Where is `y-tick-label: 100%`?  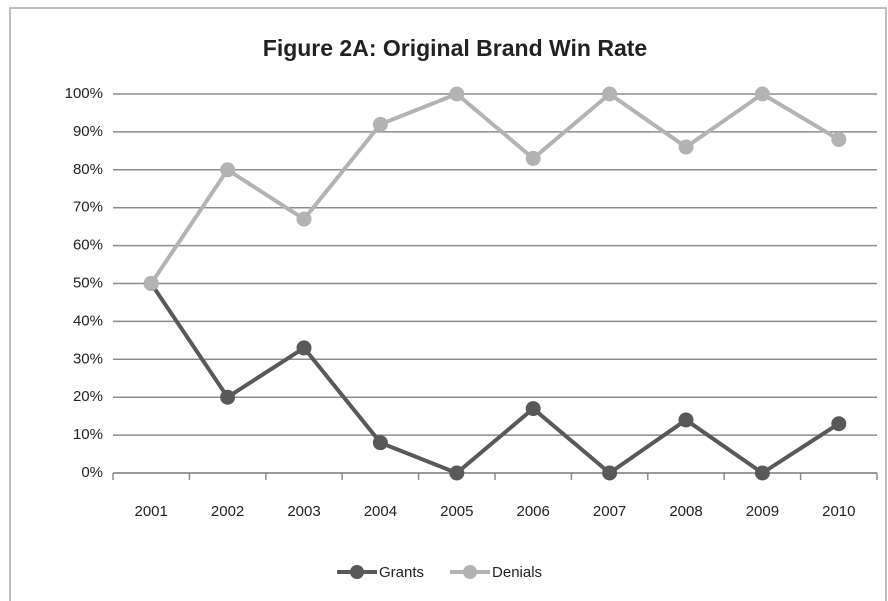 y-tick-label: 100% is located at coordinates (84, 93).